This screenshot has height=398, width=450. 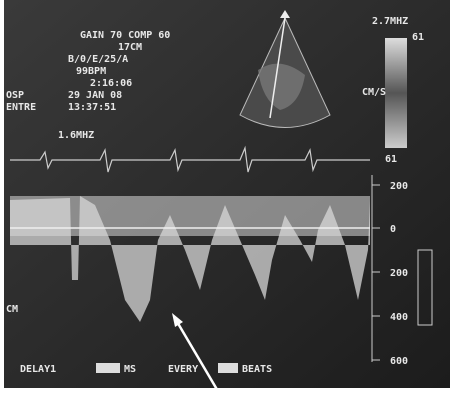 What do you see at coordinates (257, 369) in the screenshot?
I see `beats: BEATS` at bounding box center [257, 369].